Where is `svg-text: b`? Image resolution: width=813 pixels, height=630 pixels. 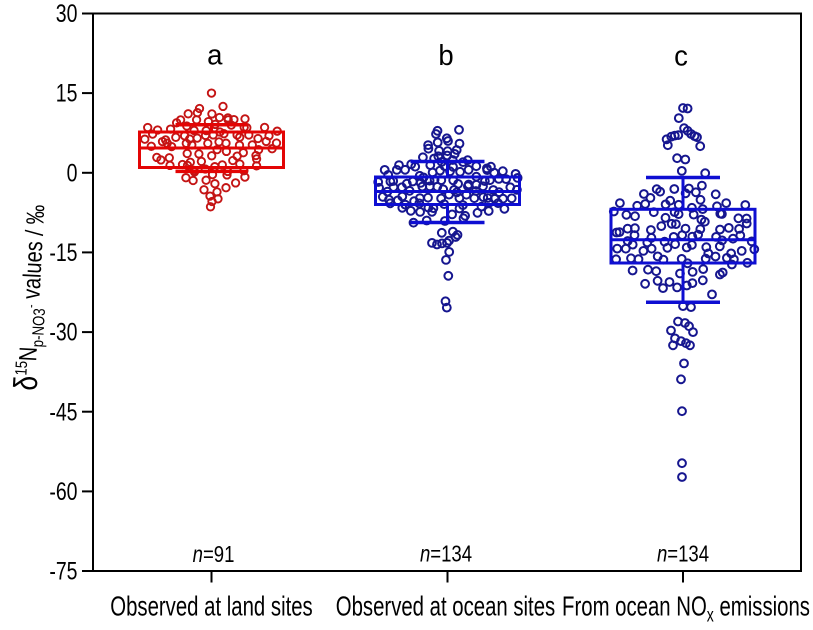 svg-text: b is located at coordinates (445, 54).